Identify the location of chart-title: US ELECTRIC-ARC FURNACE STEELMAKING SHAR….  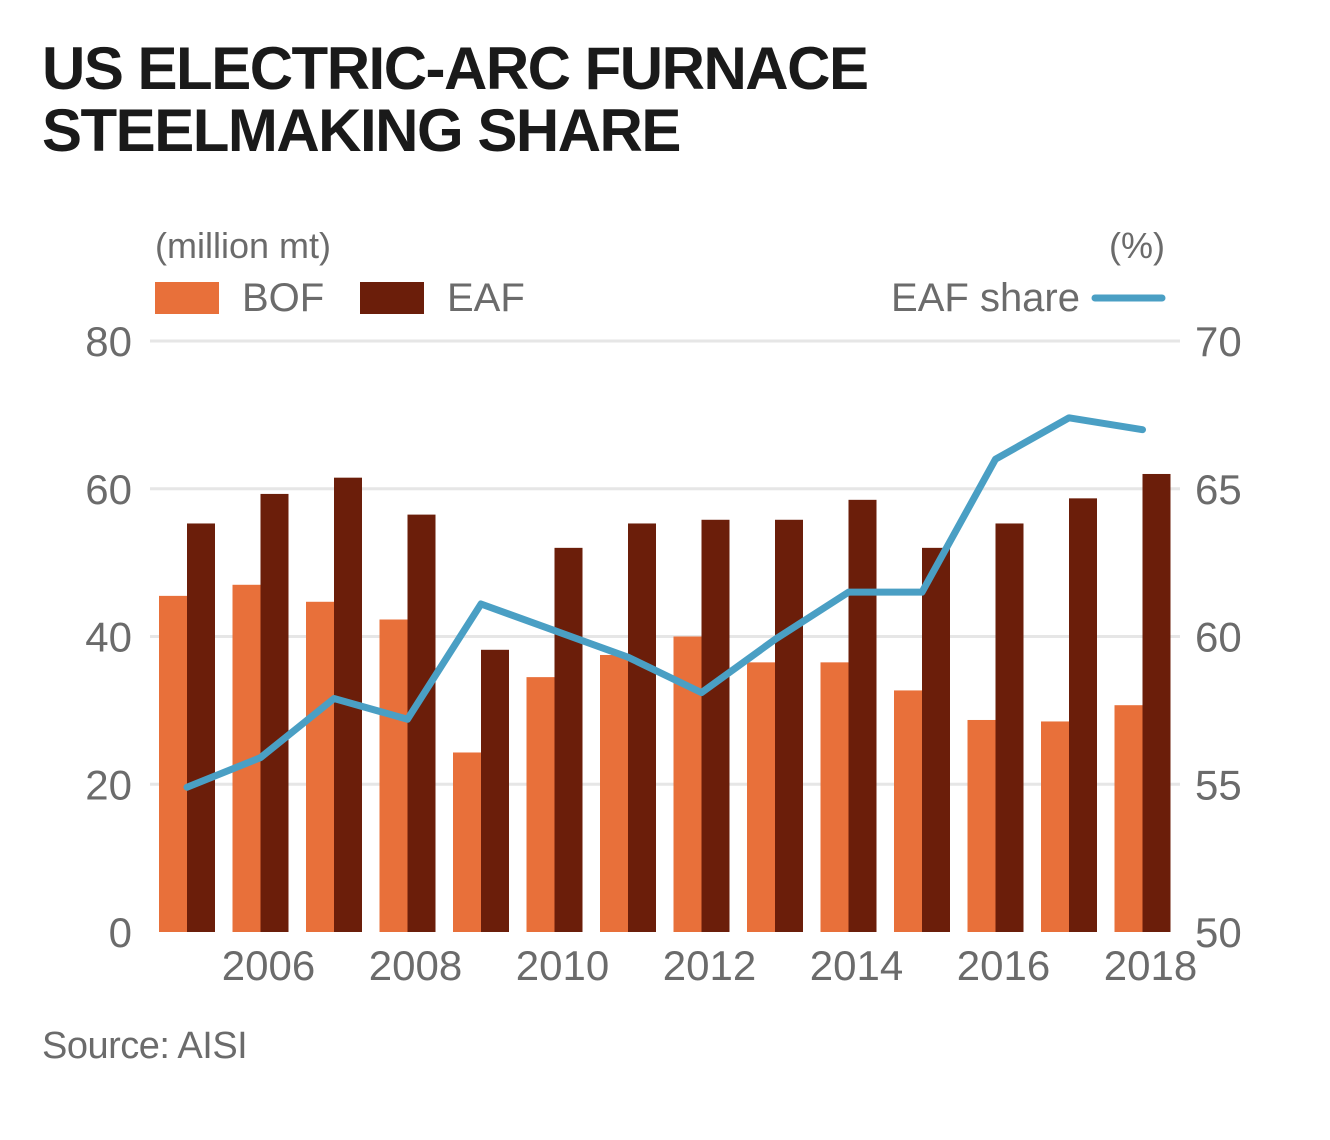
(455, 99).